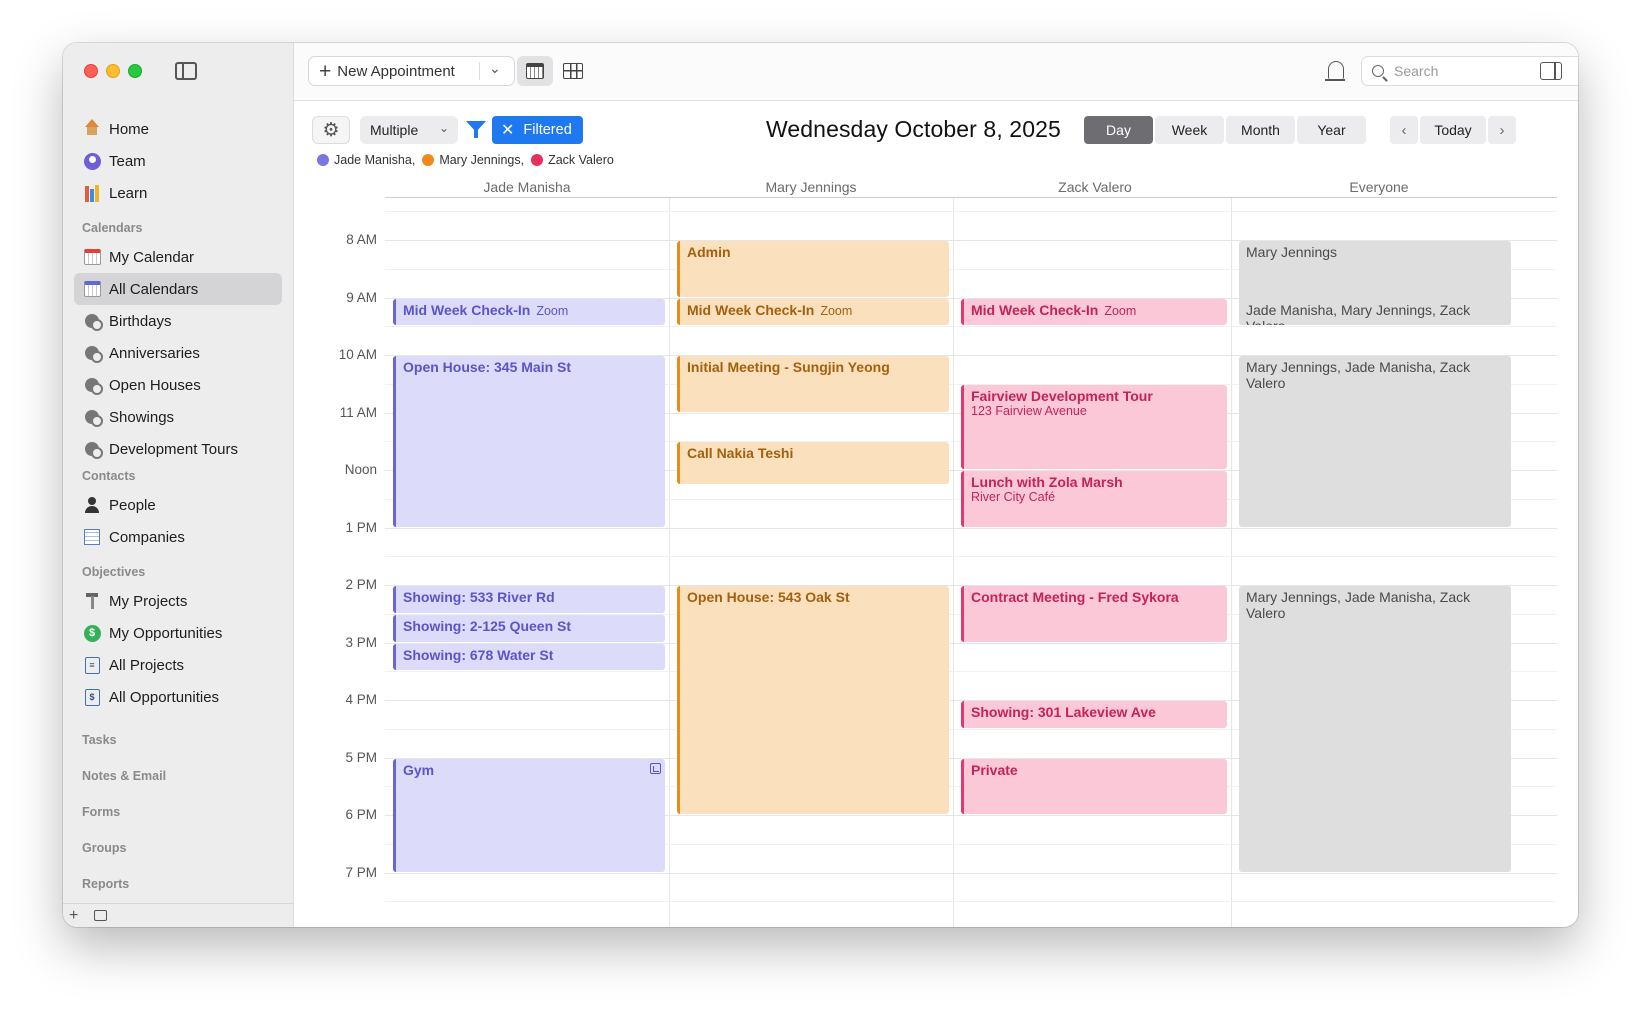 The width and height of the screenshot is (1640, 1010). I want to click on sidebar-toggle-icon, so click(186, 71).